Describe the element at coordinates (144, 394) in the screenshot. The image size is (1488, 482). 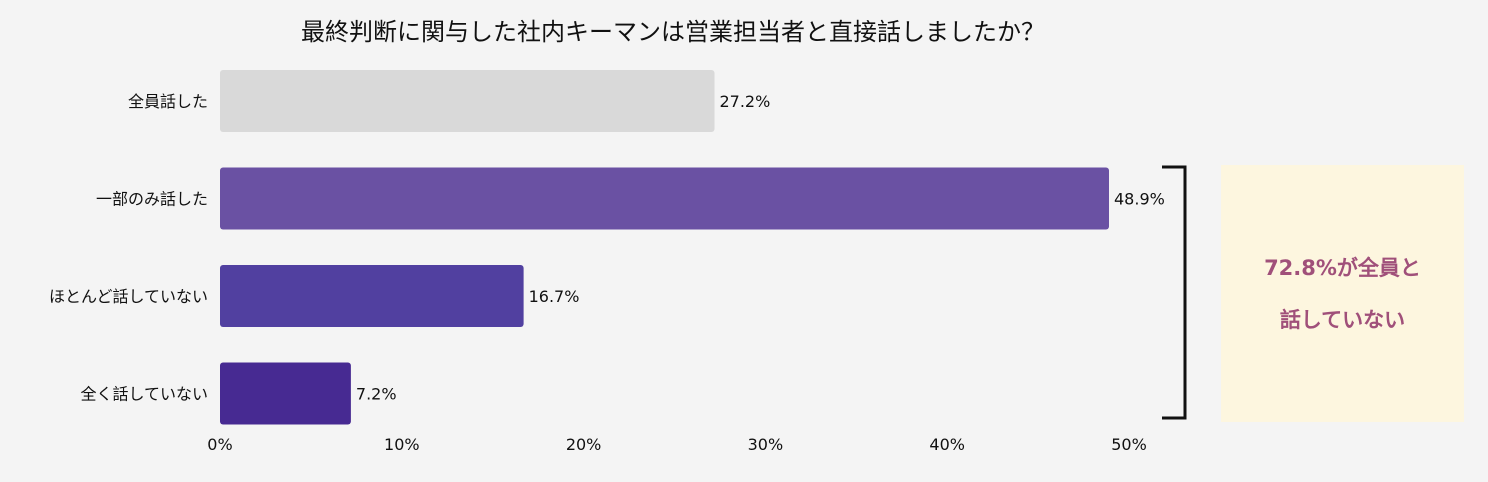
I see `category-label-4: 全く話していない` at that location.